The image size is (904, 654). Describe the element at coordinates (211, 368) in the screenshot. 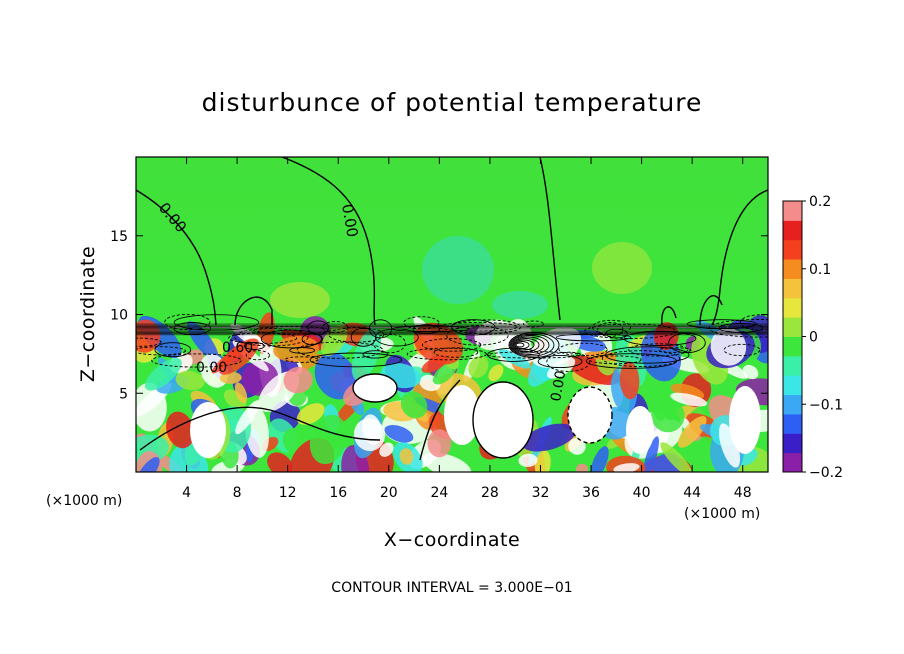

I see `contour-label: 0.00` at that location.